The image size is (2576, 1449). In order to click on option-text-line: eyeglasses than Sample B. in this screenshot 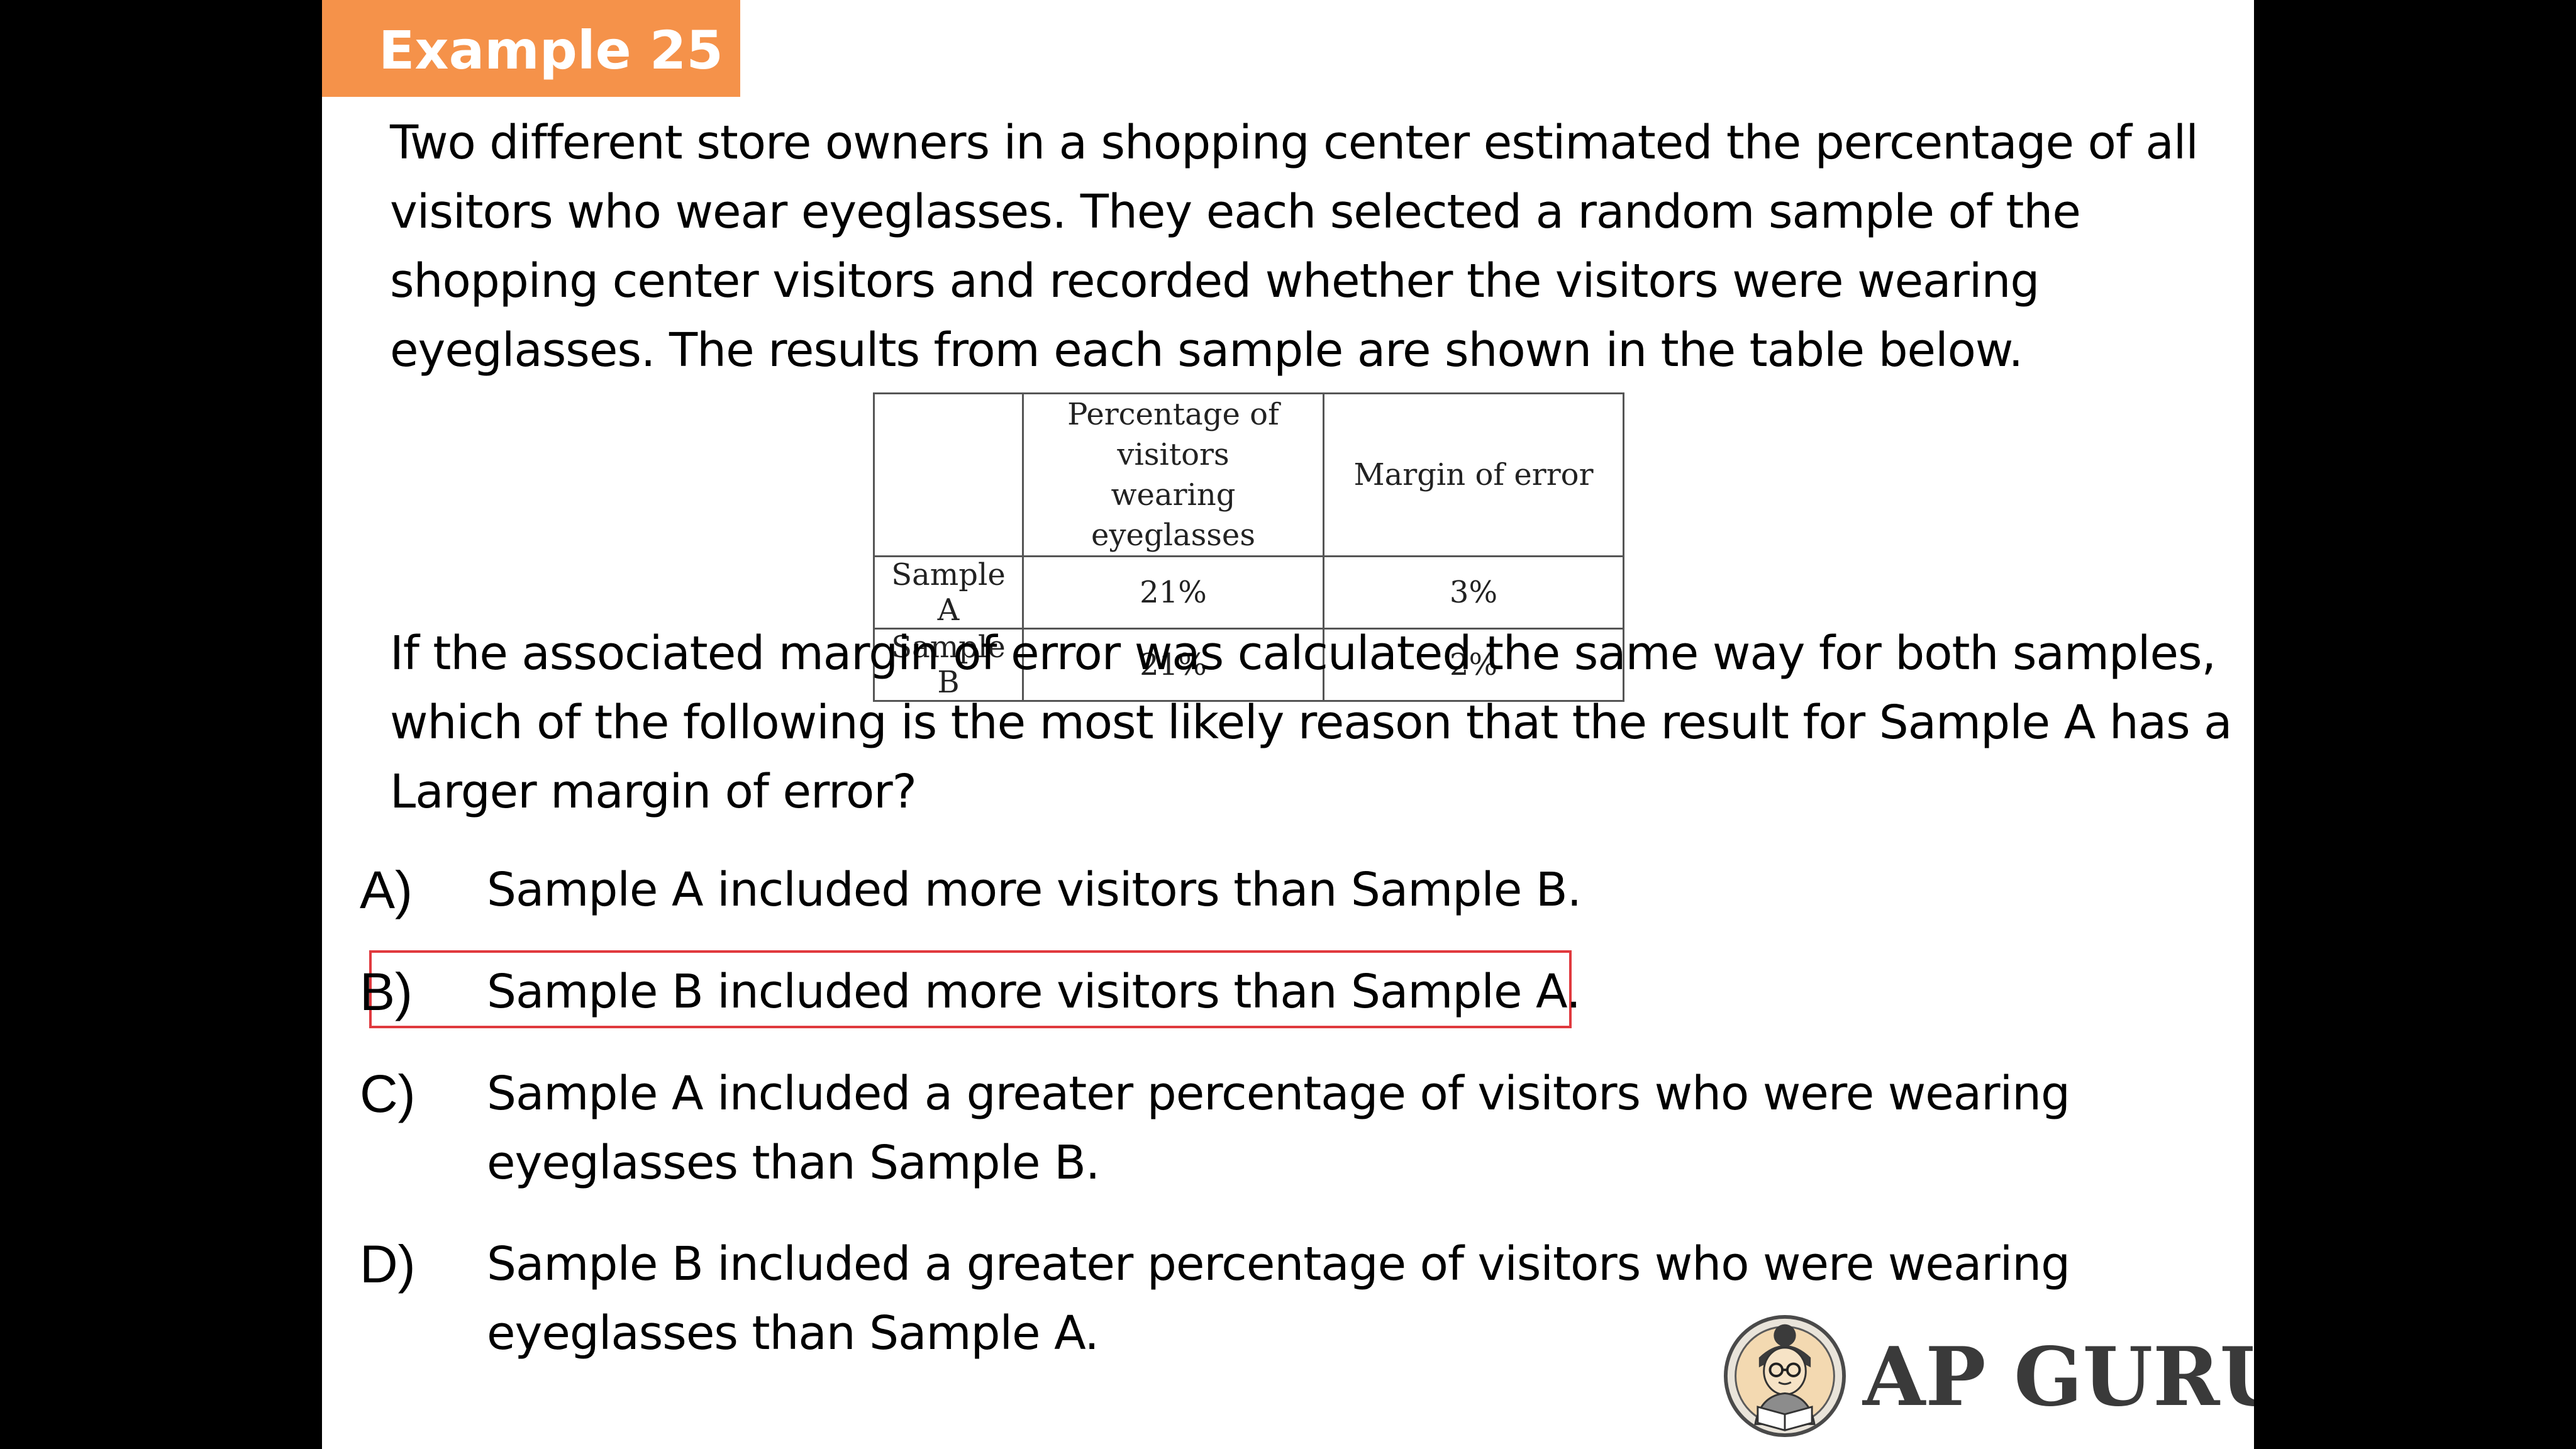, I will do `click(793, 1163)`.